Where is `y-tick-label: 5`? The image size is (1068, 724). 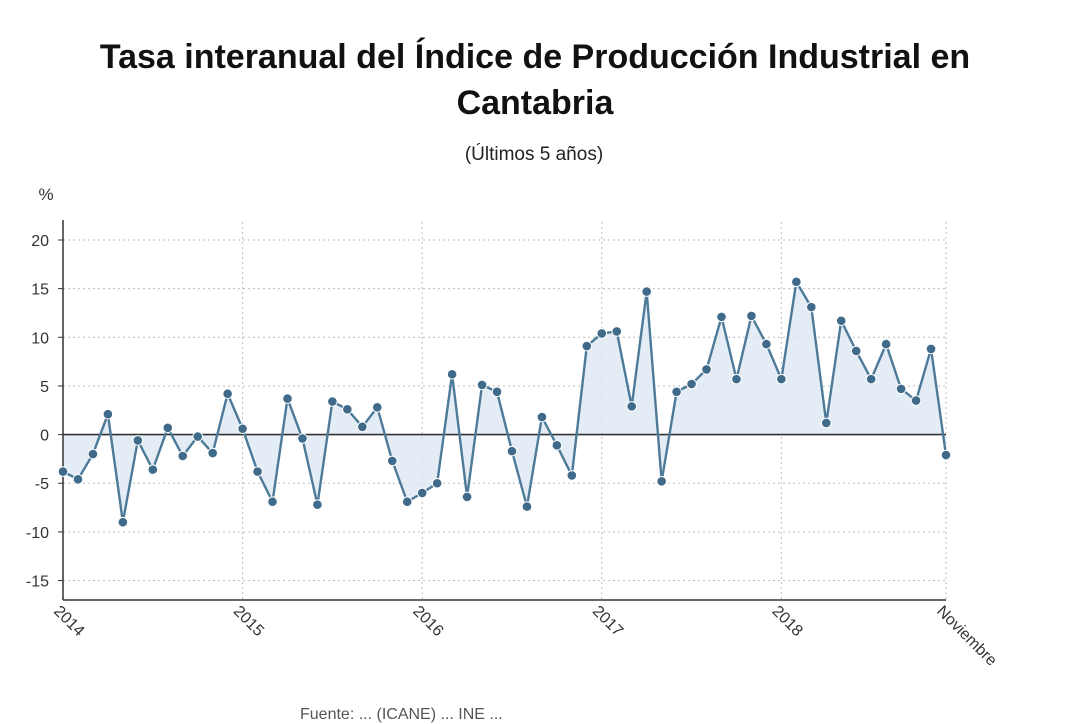
y-tick-label: 5 is located at coordinates (44, 387).